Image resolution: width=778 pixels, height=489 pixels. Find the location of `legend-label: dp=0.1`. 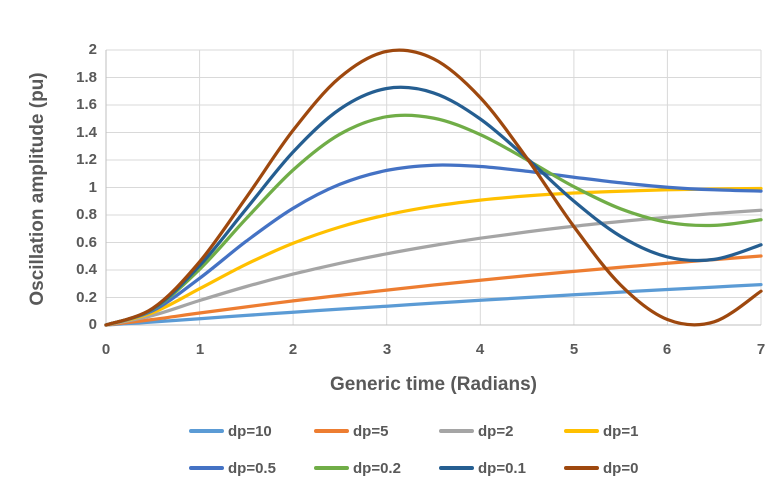

legend-label: dp=0.1 is located at coordinates (502, 468).